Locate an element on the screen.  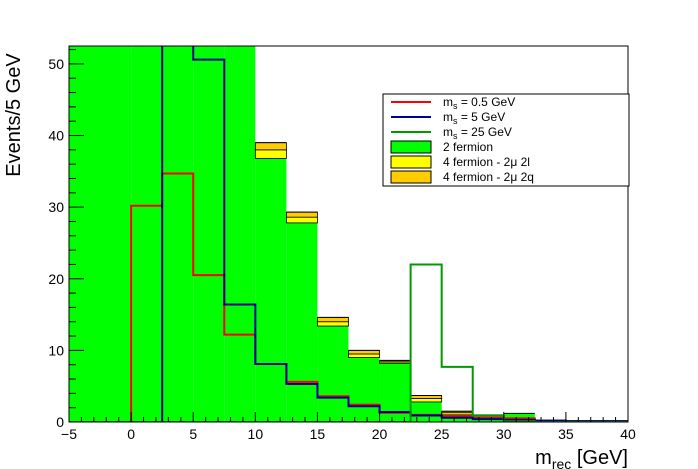
legend-label-1: ms = 5 GeV is located at coordinates (474, 118).